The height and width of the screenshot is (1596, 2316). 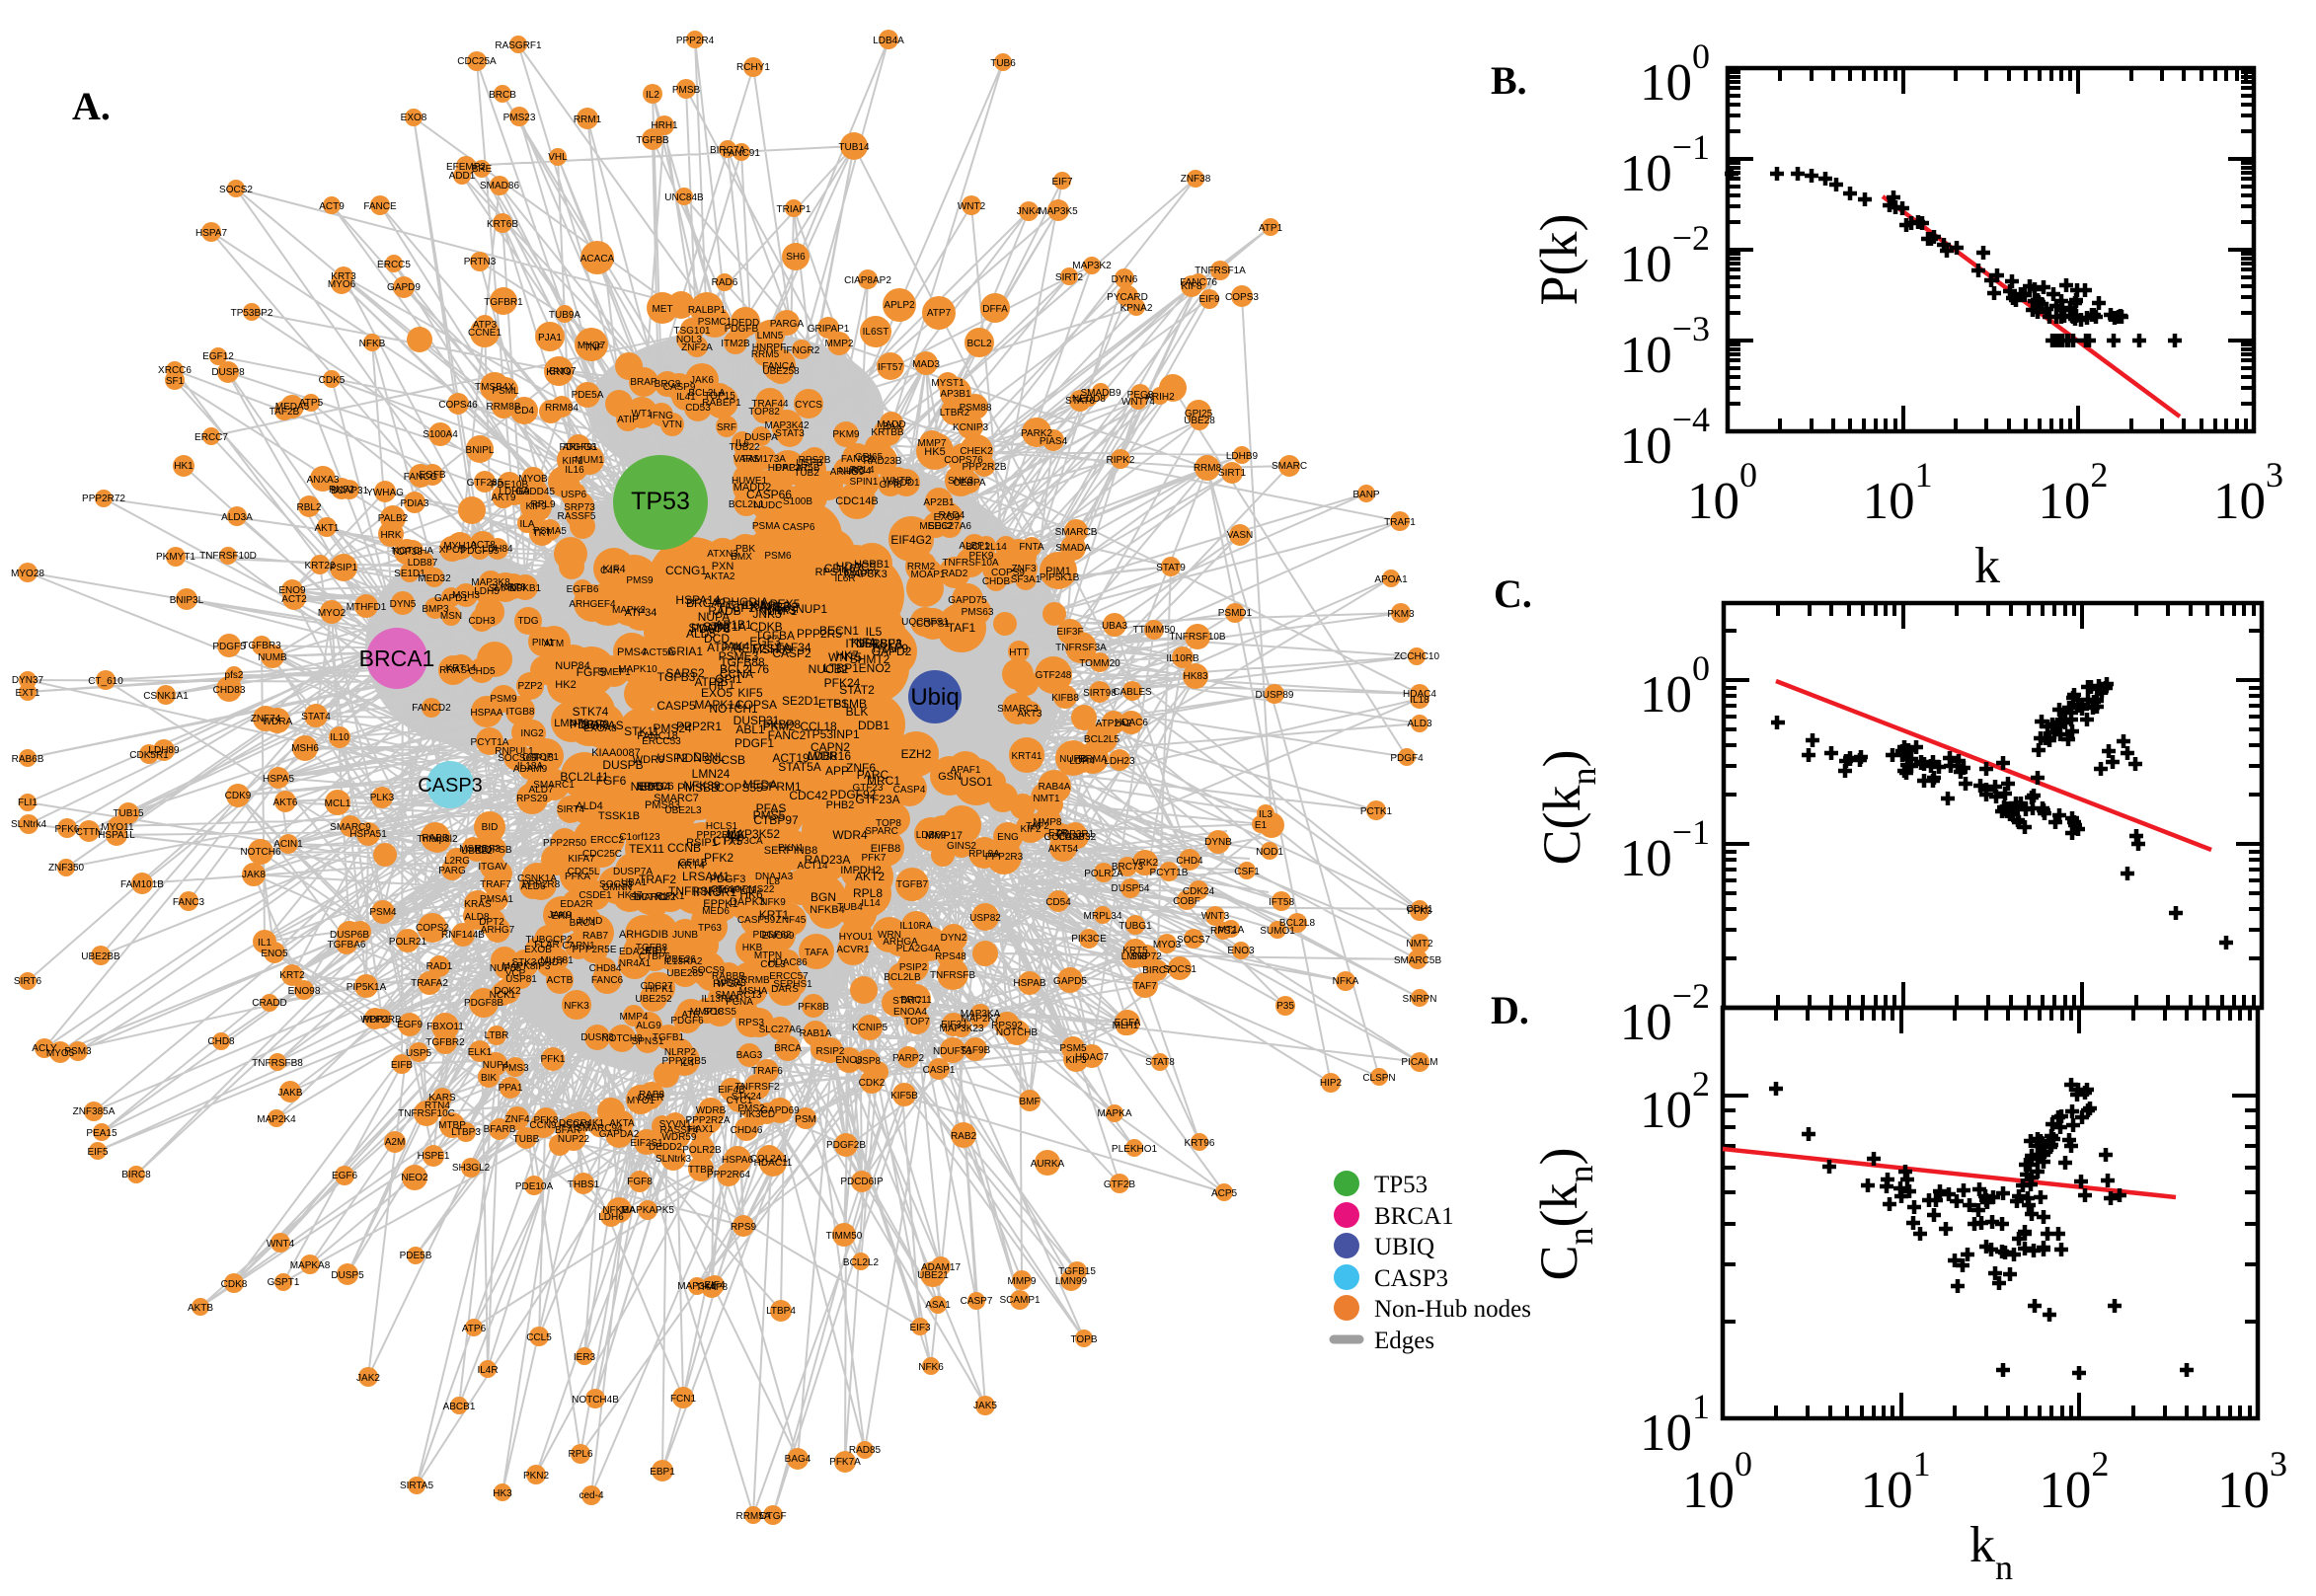 What do you see at coordinates (1114, 724) in the screenshot?
I see `svg-text: ATP2A2` at bounding box center [1114, 724].